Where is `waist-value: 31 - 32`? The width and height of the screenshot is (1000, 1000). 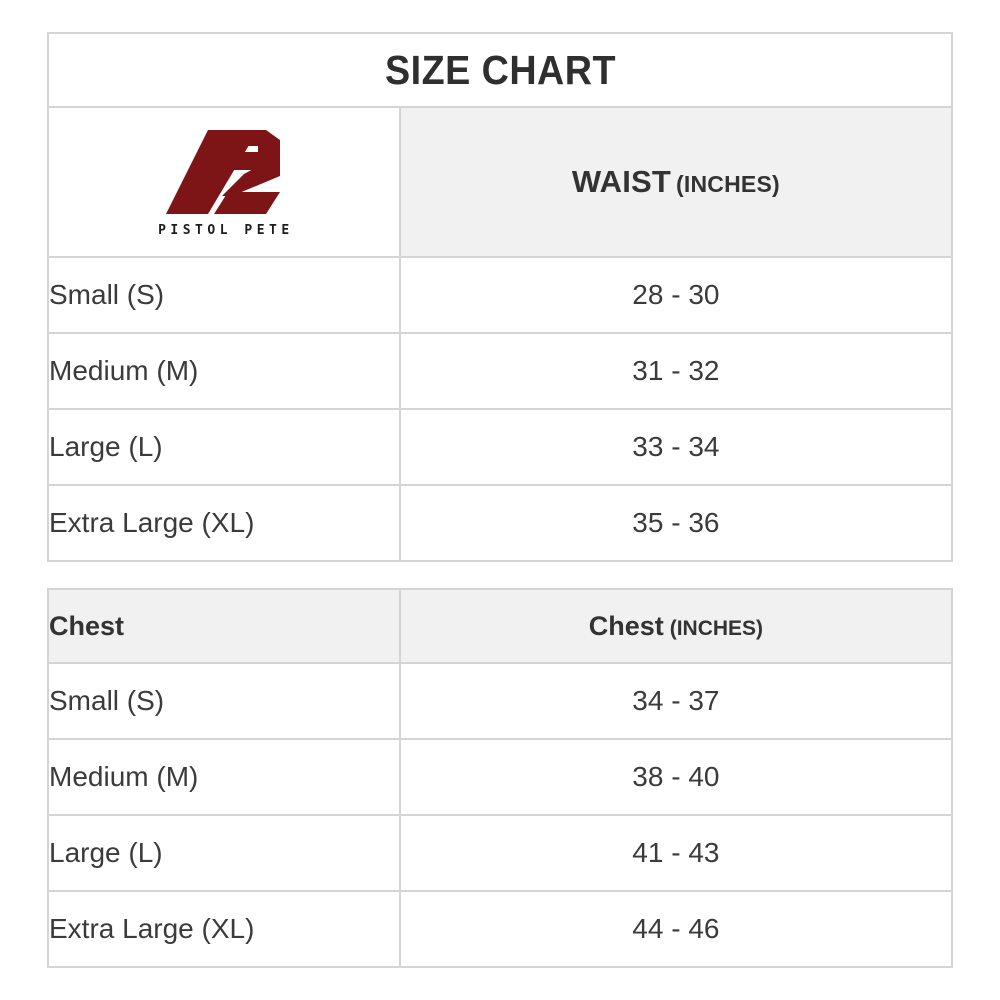 waist-value: 31 - 32 is located at coordinates (676, 371).